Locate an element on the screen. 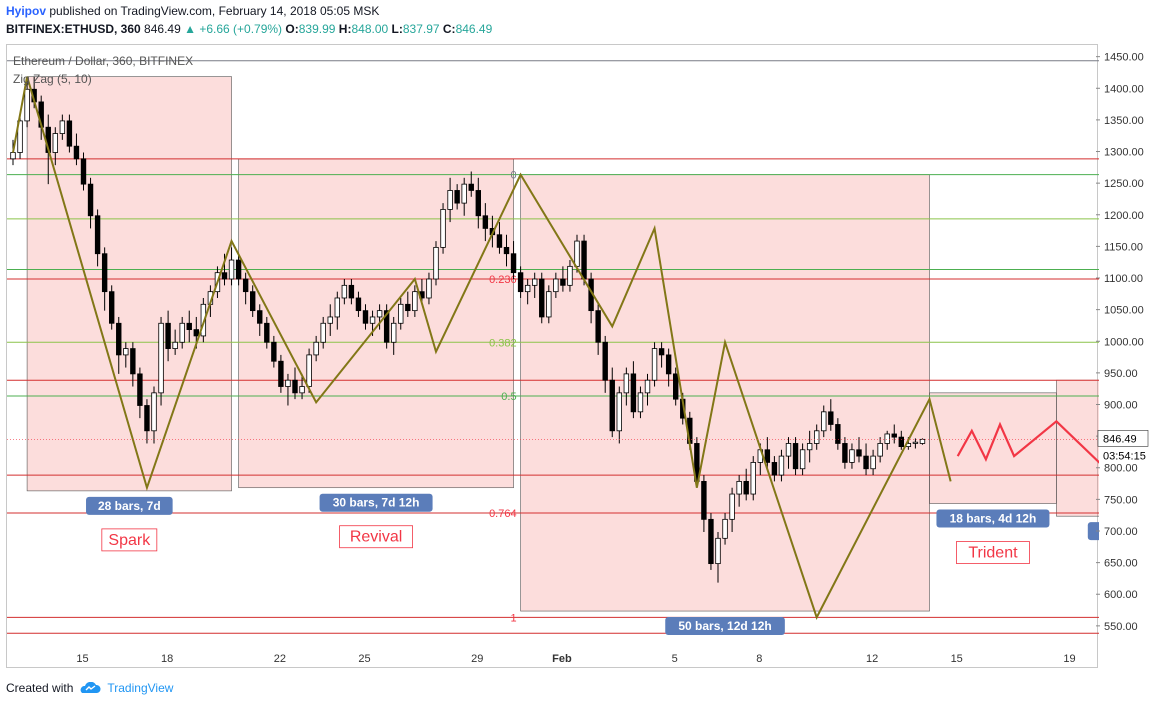  fib-level-label: 0.236 is located at coordinates (503, 280).